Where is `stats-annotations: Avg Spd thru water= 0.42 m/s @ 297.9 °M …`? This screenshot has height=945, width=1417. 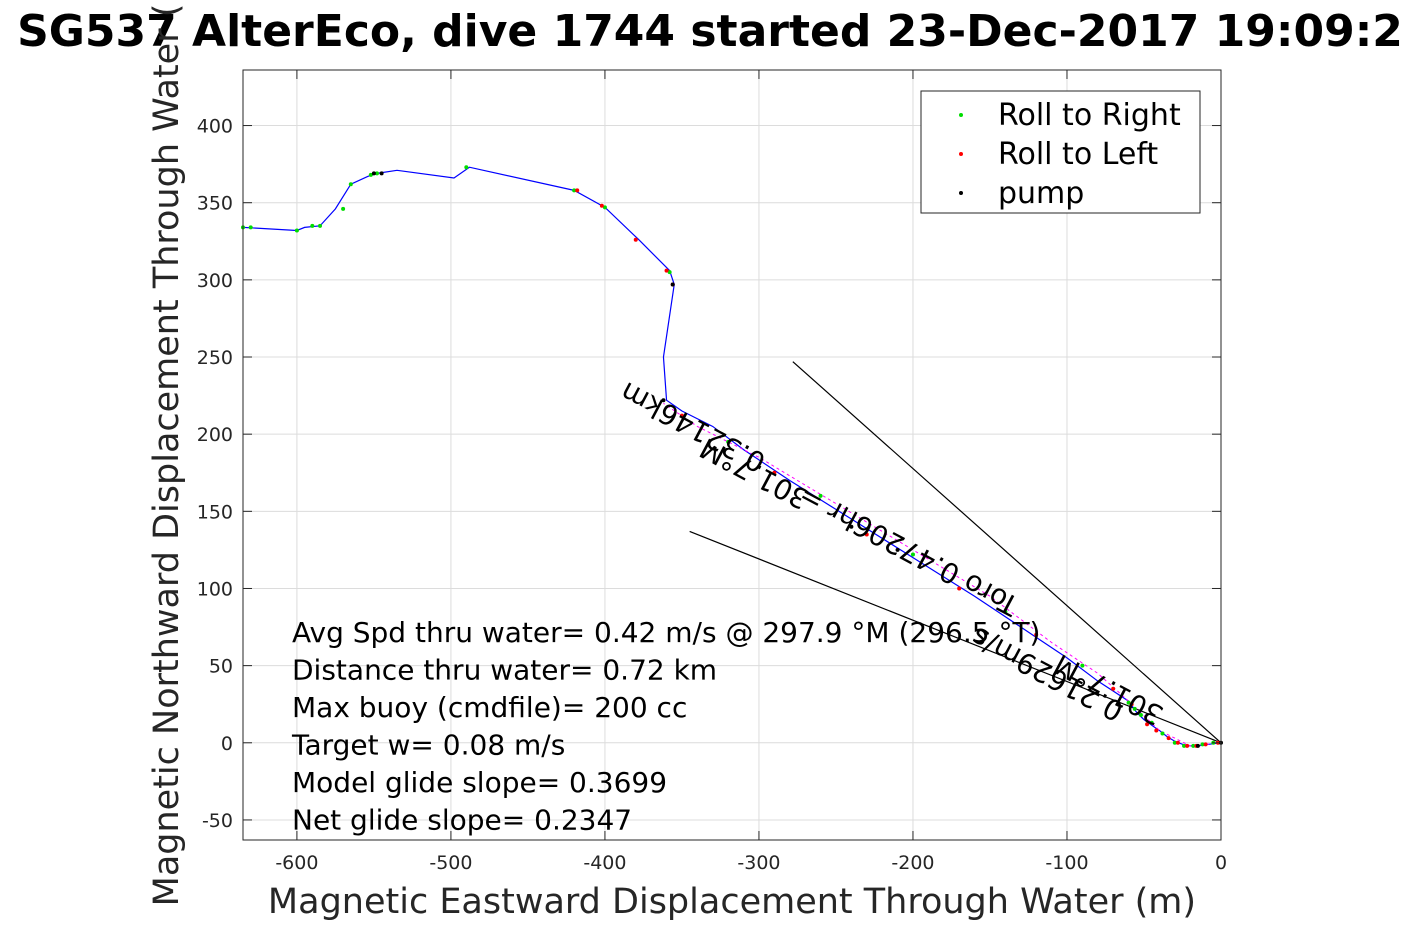
stats-annotations: Avg Spd thru water= 0.42 m/s @ 297.9 °M … is located at coordinates (665, 726).